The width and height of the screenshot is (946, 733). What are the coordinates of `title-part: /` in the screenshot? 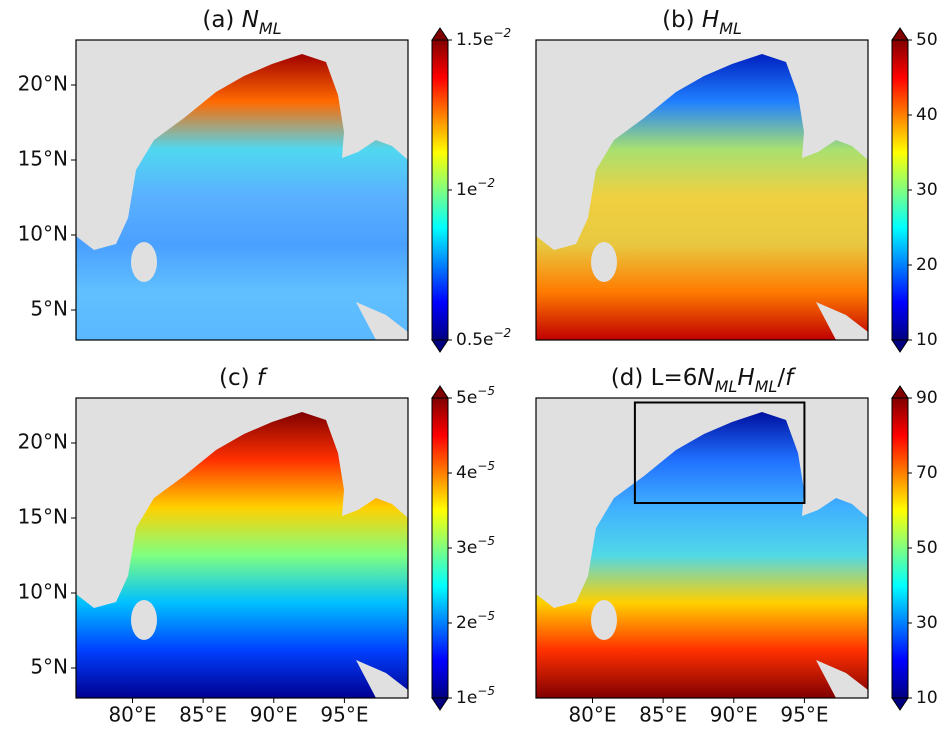 It's located at (781, 378).